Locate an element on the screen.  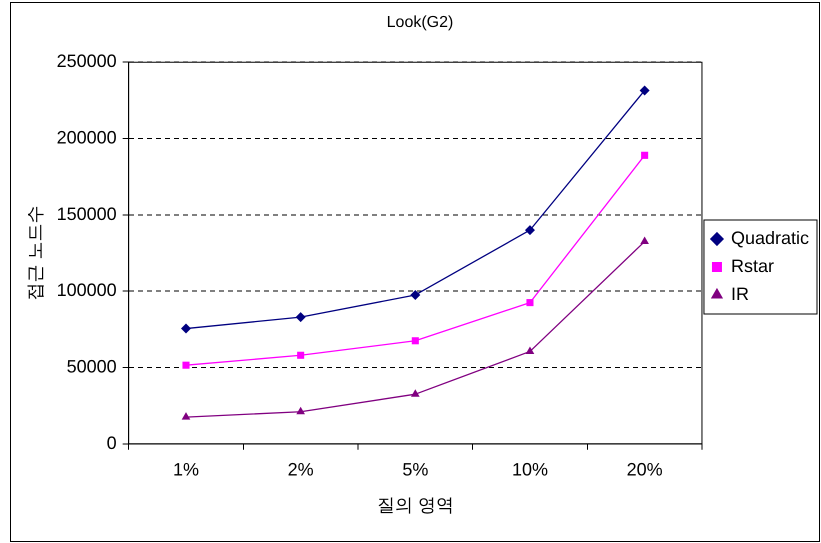
chart-title: Look(G2) is located at coordinates (420, 23).